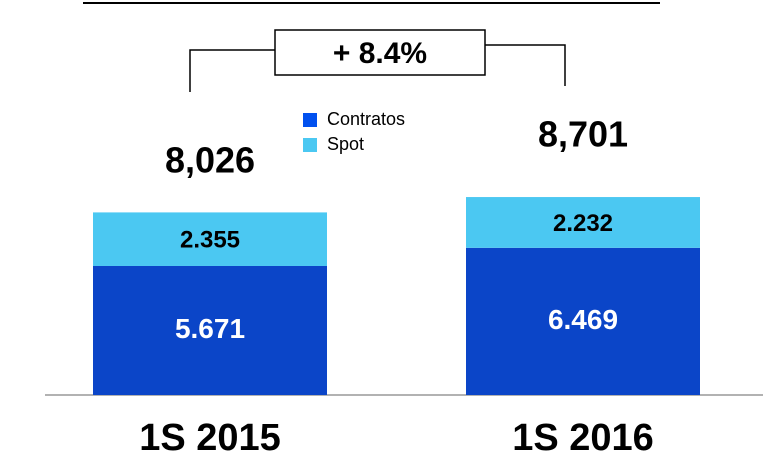 The image size is (763, 463). What do you see at coordinates (583, 134) in the screenshot?
I see `total-label: 8,701` at bounding box center [583, 134].